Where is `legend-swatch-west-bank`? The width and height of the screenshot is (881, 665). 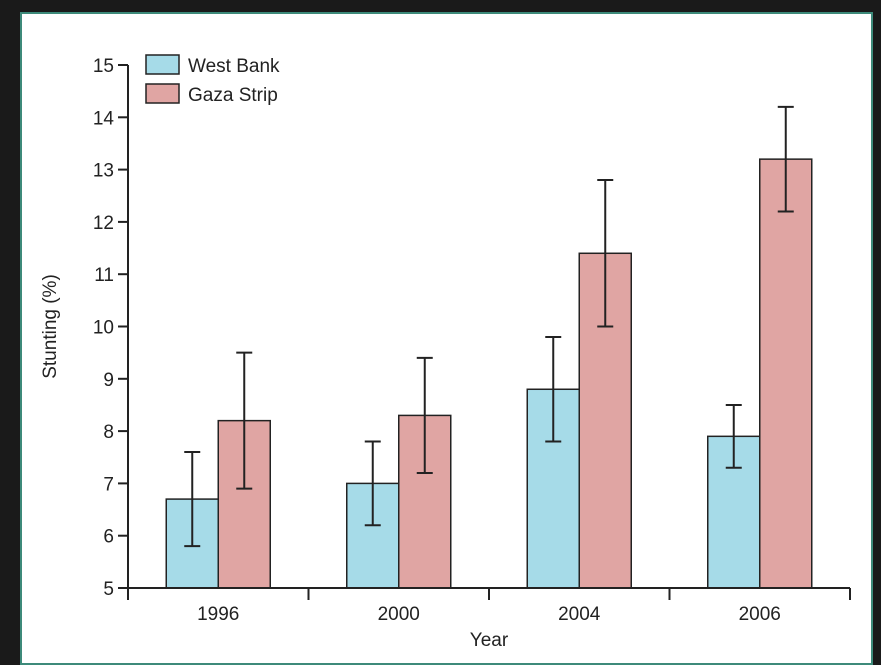
legend-swatch-west-bank is located at coordinates (162, 64).